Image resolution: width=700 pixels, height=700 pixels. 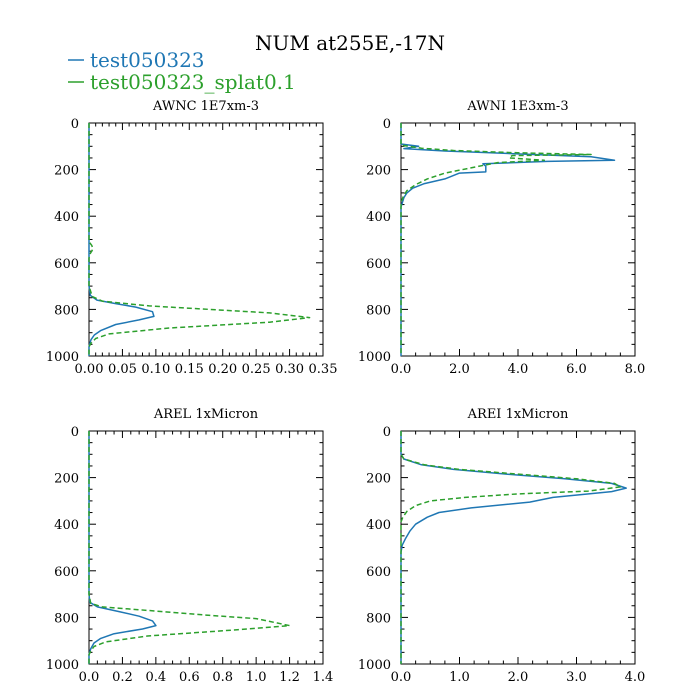 I want to click on x-tick-label: 0.2, so click(x=122, y=677).